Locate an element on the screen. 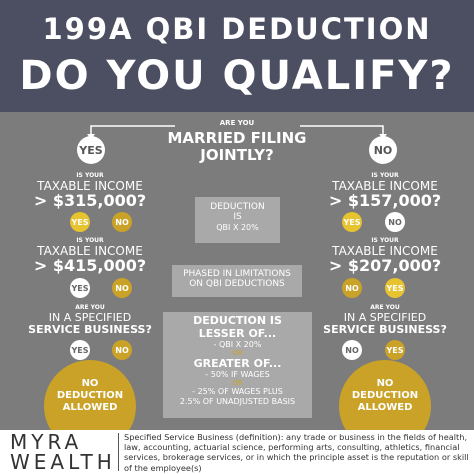 The height and width of the screenshot is (474, 474). step-emph: > $157,000? is located at coordinates (385, 200).